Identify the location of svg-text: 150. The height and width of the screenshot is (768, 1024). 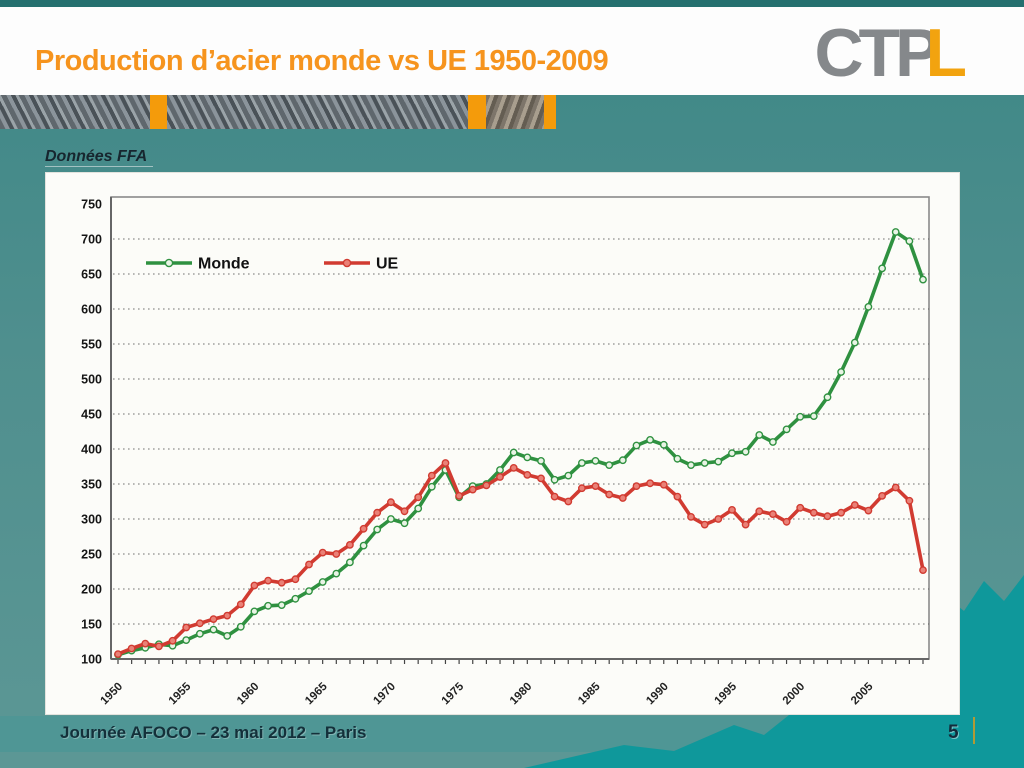
(91, 625).